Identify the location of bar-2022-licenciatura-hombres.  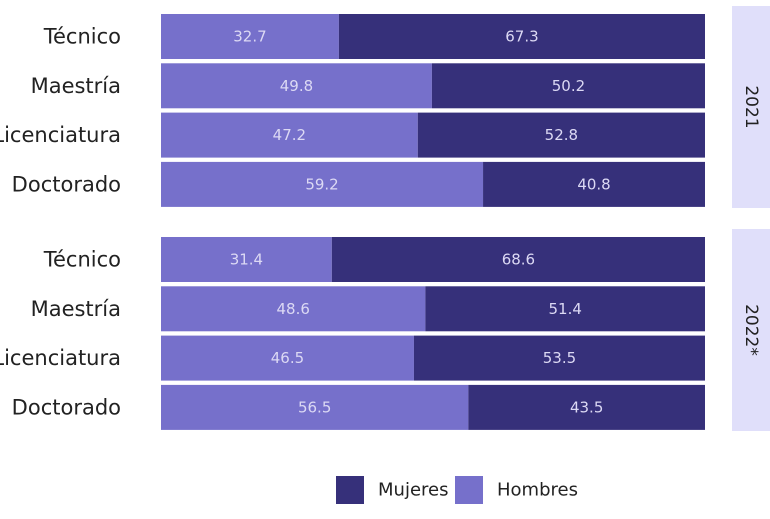
(287, 358).